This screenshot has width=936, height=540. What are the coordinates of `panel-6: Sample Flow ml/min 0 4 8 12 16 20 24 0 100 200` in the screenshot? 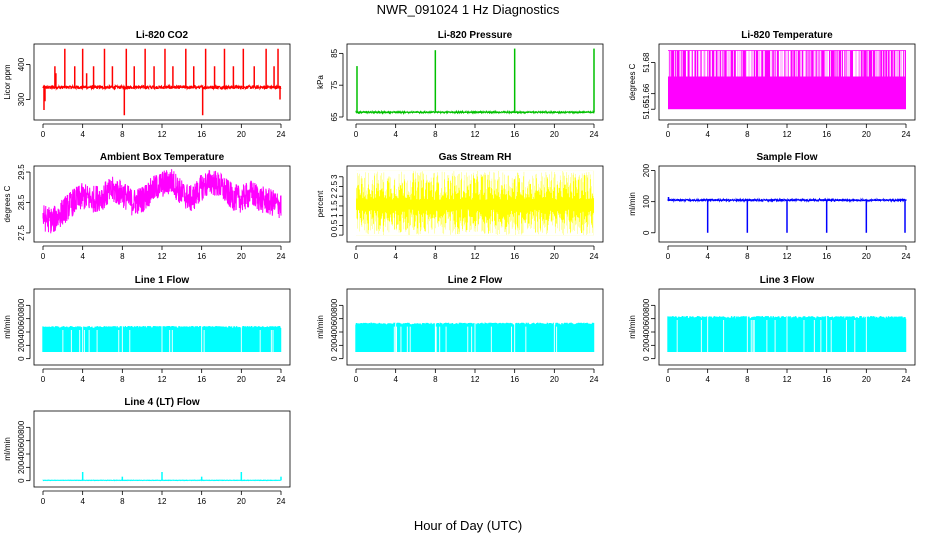 It's located at (772, 206).